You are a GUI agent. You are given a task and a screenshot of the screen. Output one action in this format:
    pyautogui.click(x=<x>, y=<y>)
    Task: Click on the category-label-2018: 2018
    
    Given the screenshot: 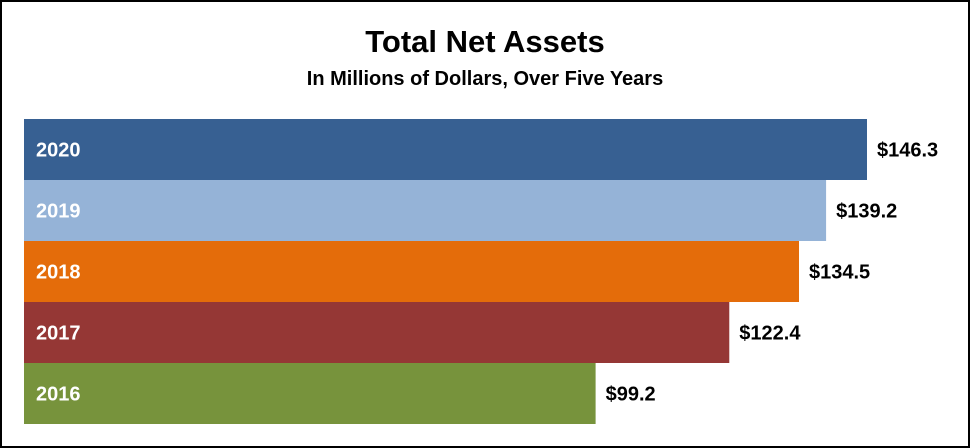 What is the action you would take?
    pyautogui.click(x=58, y=273)
    